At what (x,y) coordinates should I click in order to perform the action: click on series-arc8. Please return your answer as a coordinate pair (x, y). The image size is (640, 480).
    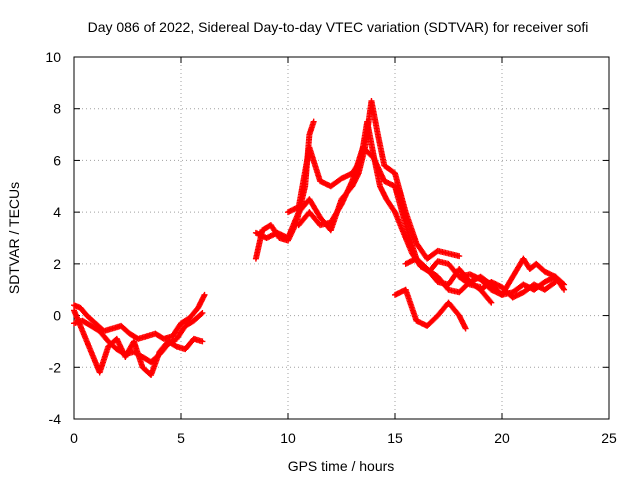
    Looking at the image, I should click on (430, 309).